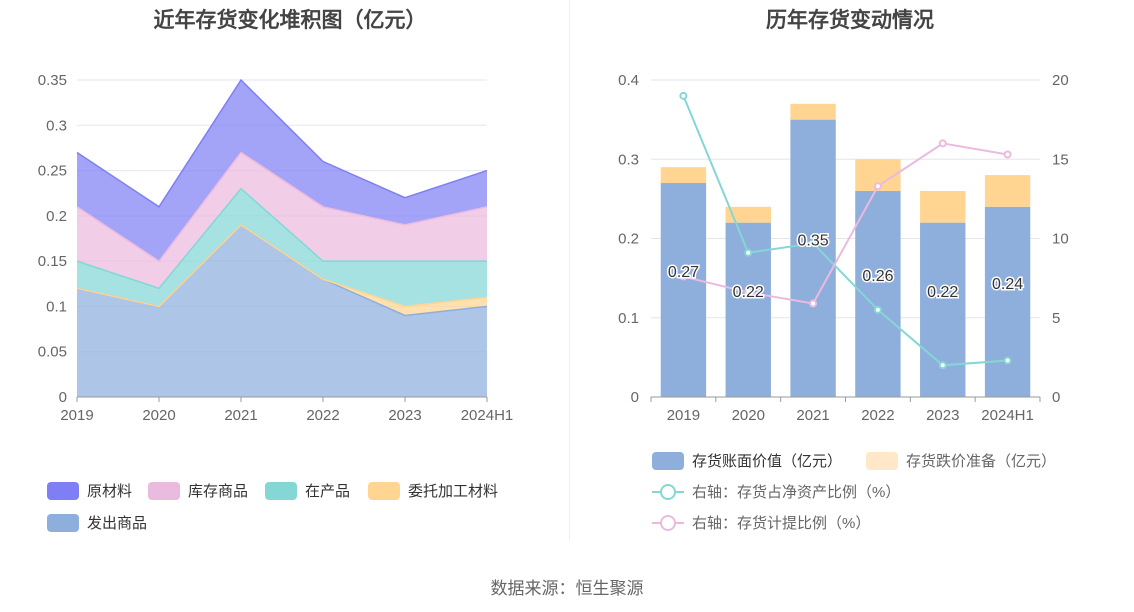 The height and width of the screenshot is (612, 1134). What do you see at coordinates (668, 523) in the screenshot?
I see `legend-swatch-provision-ratio` at bounding box center [668, 523].